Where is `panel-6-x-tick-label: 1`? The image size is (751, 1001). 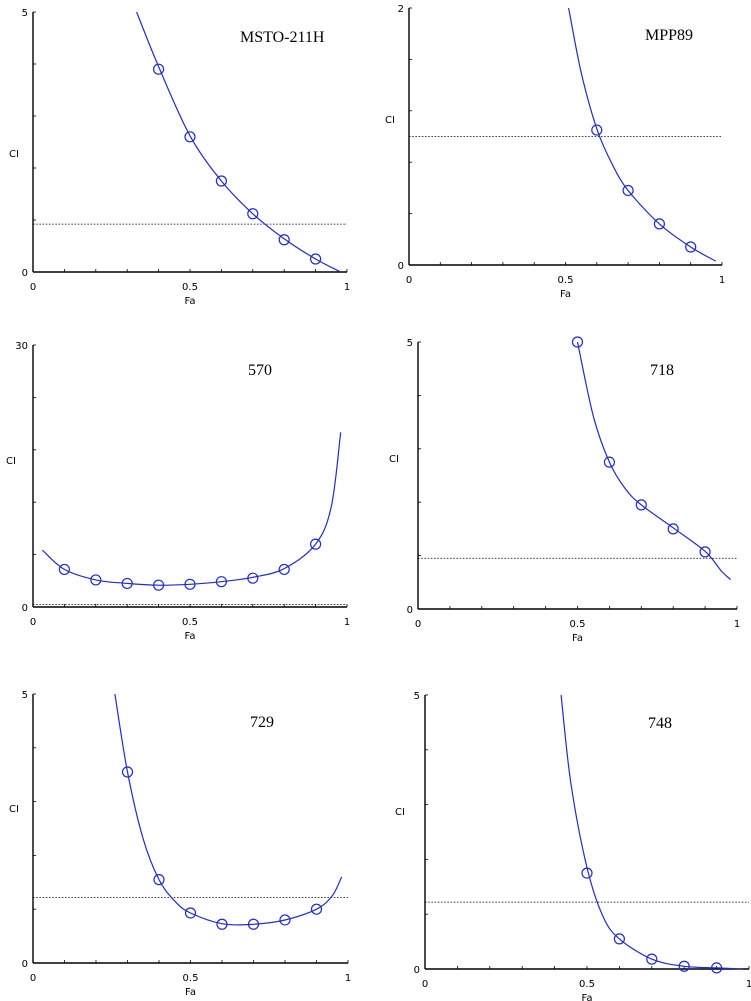 panel-6-x-tick-label: 1 is located at coordinates (748, 984).